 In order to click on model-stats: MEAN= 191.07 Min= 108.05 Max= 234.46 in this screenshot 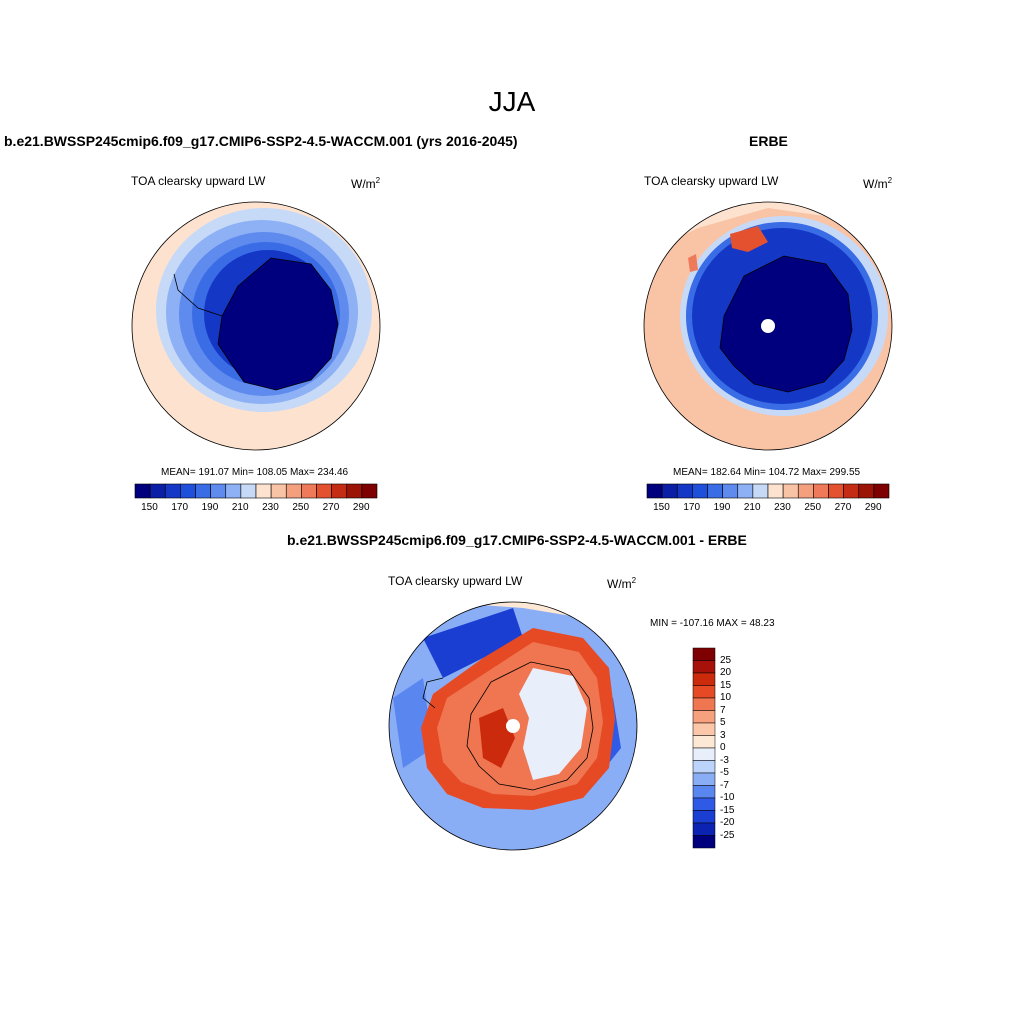, I will do `click(255, 472)`.